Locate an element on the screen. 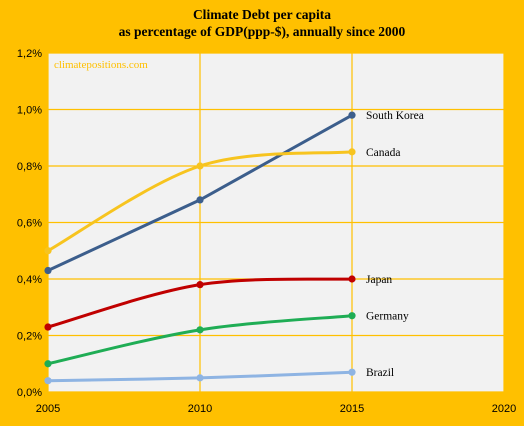 The width and height of the screenshot is (524, 426). series-label: Germany is located at coordinates (387, 317).